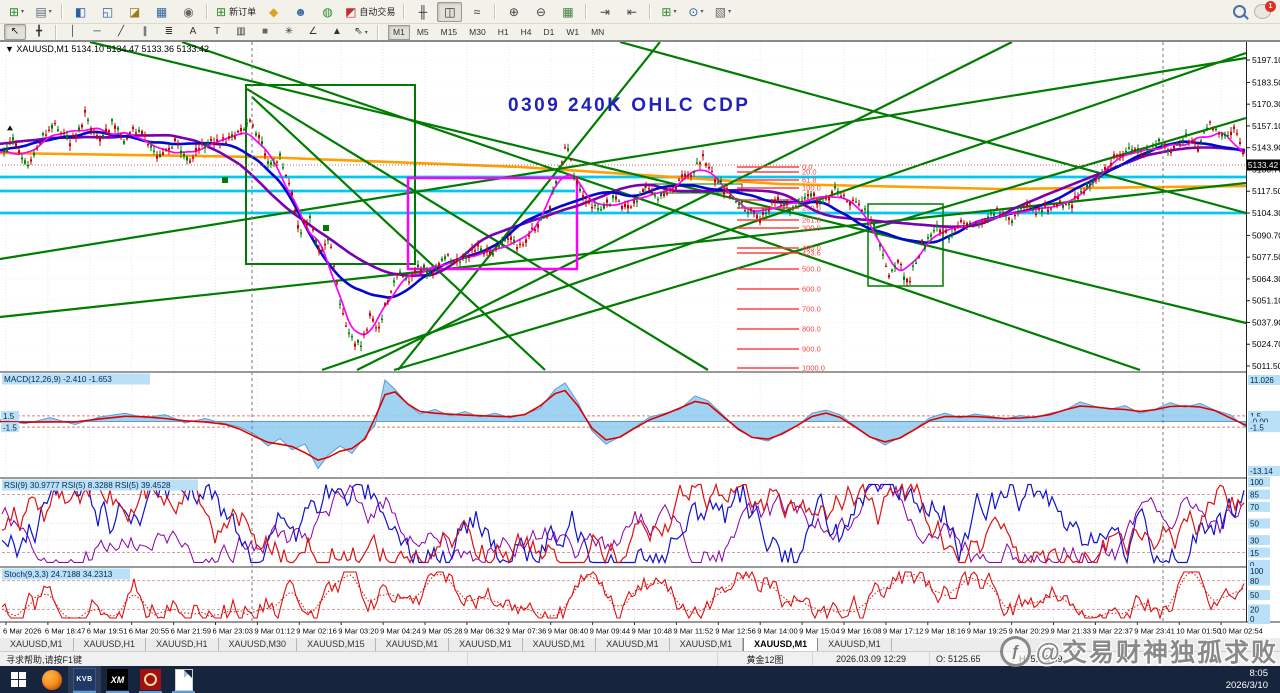 Image resolution: width=1280 pixels, height=693 pixels. Describe the element at coordinates (1252, 565) in the screenshot. I see `svg-text: 0` at that location.